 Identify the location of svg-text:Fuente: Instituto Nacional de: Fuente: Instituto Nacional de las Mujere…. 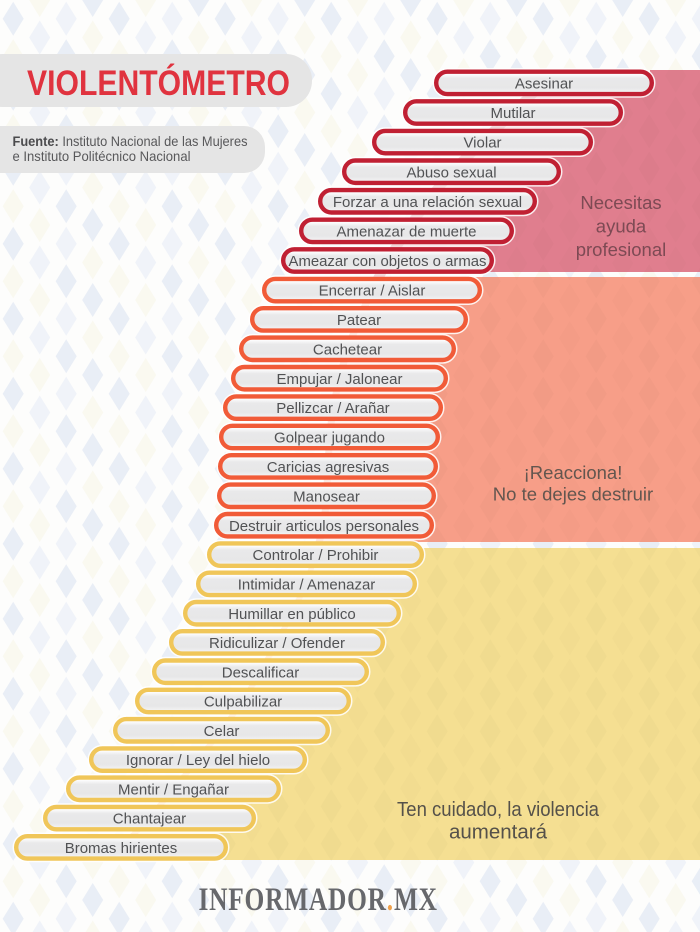
(130, 141).